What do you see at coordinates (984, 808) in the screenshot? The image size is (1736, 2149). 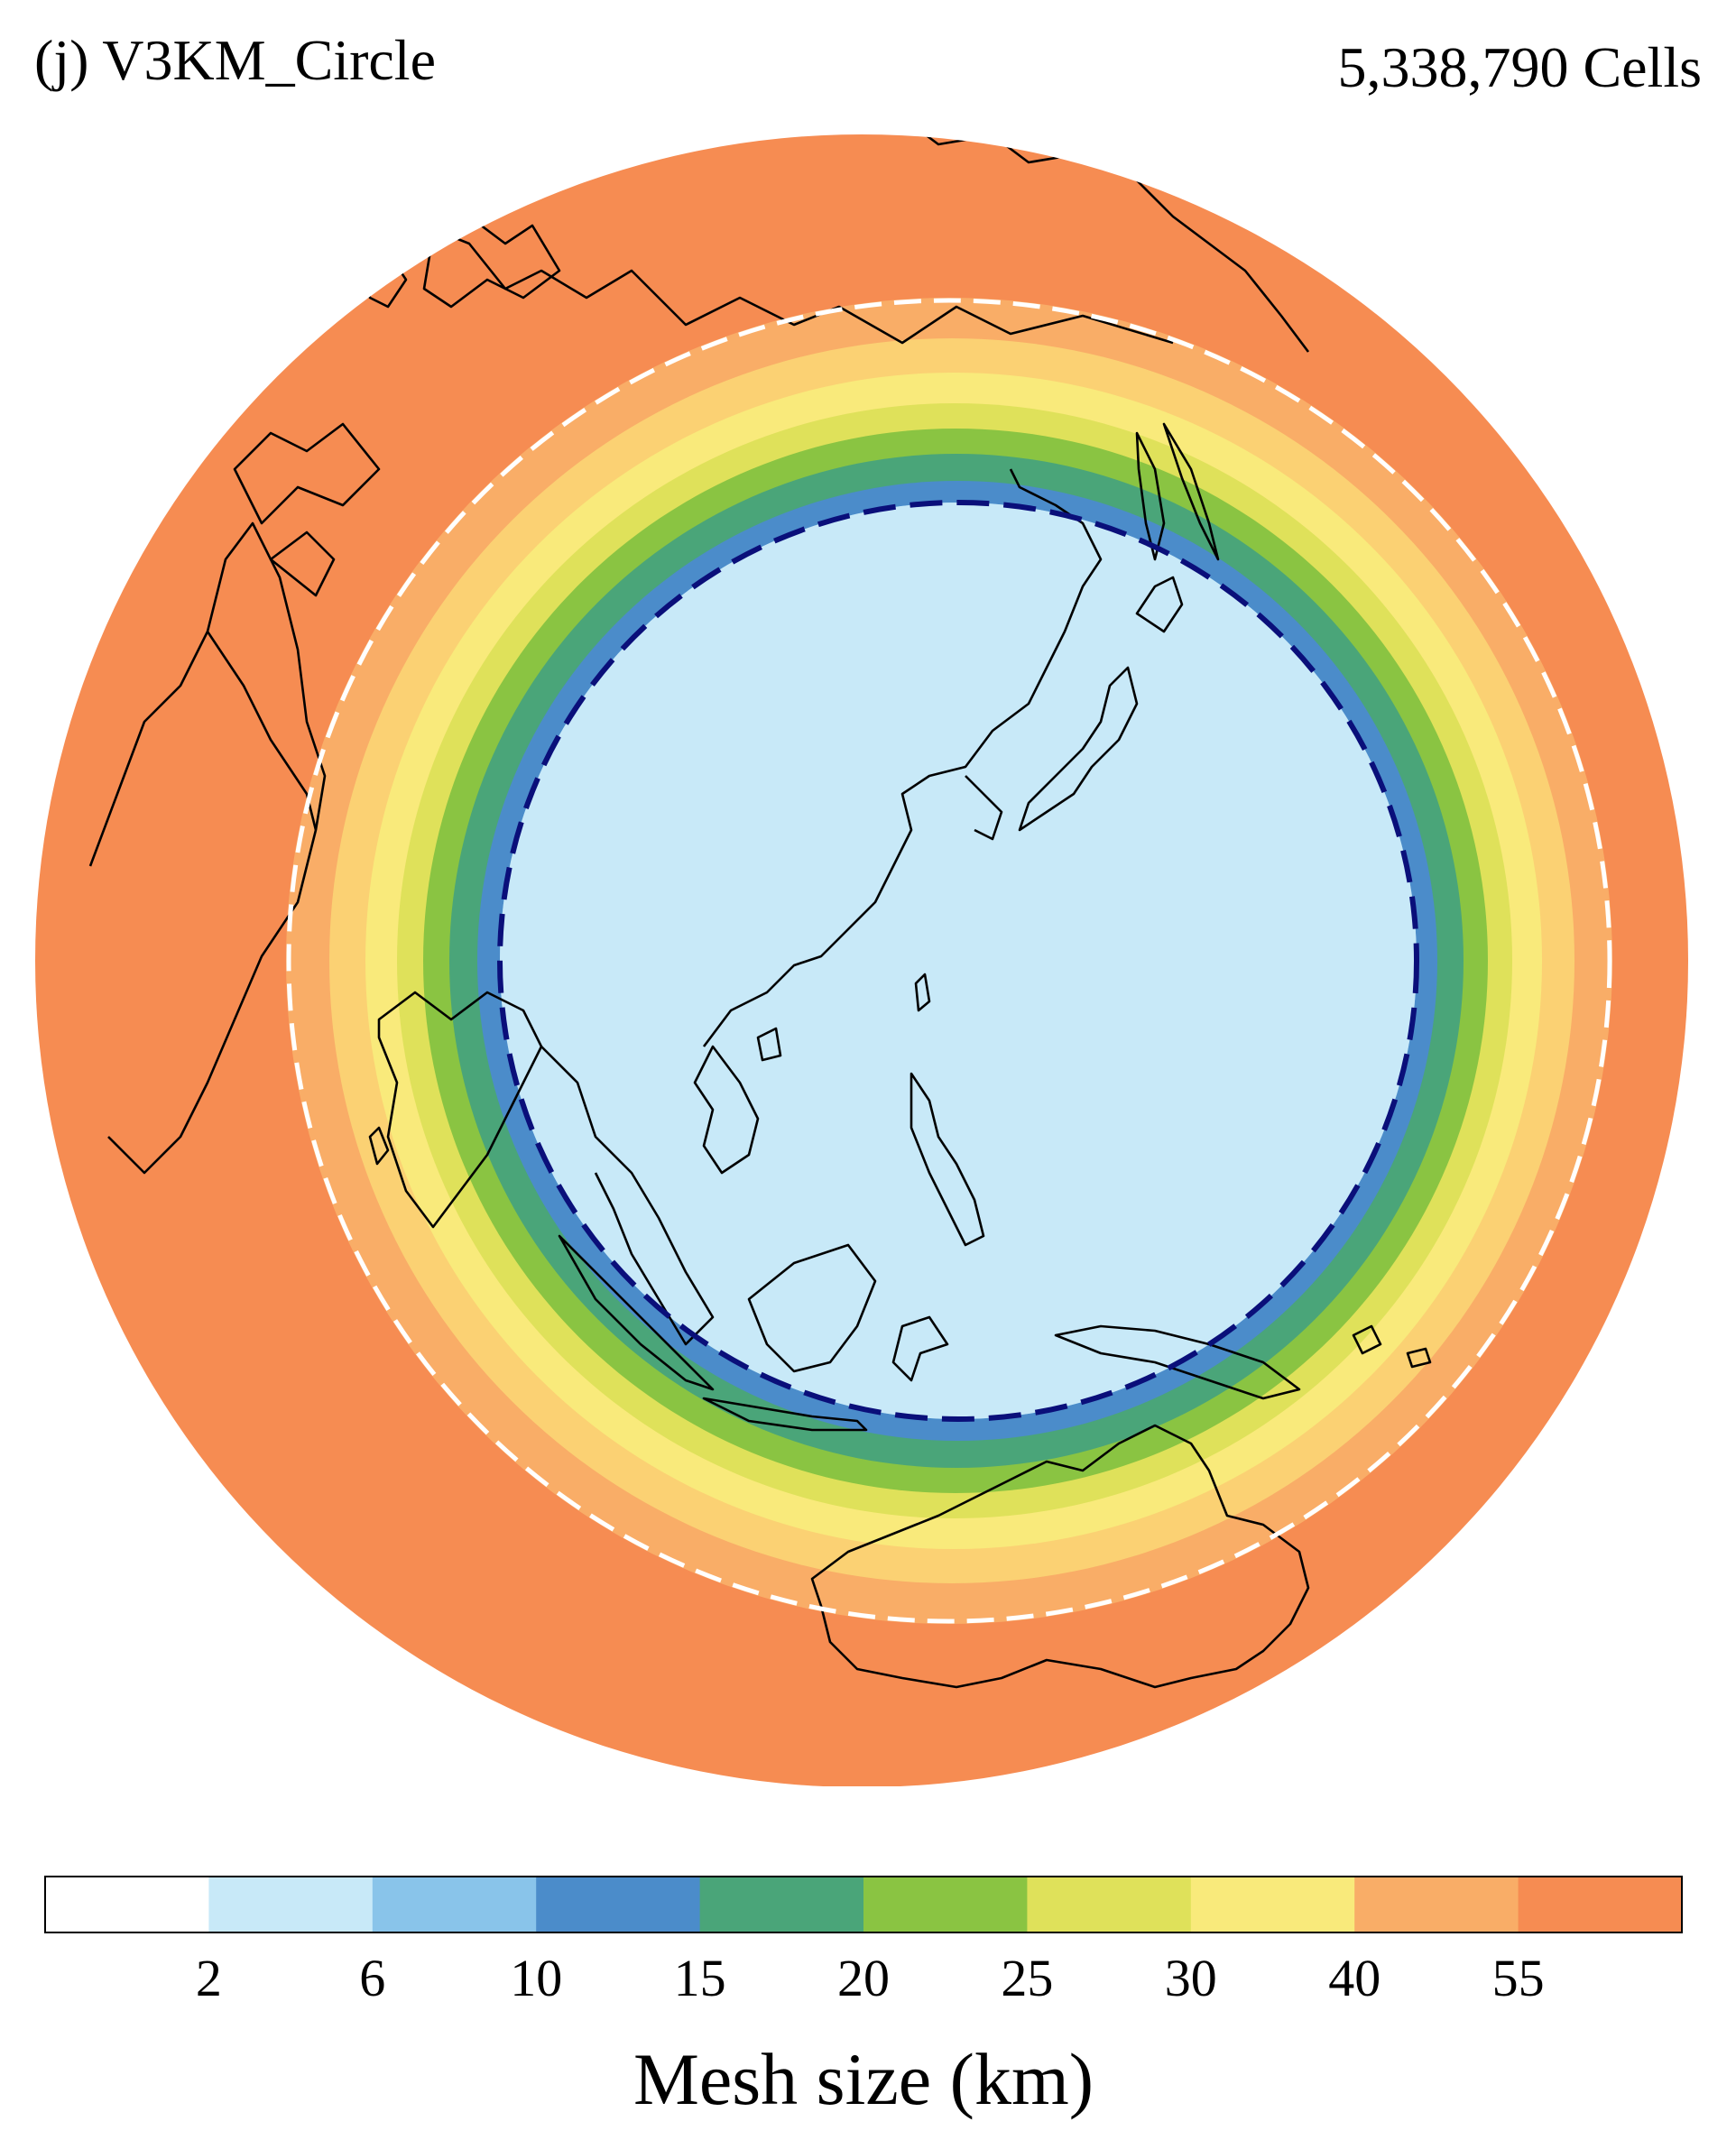 I see `coastline-korea` at bounding box center [984, 808].